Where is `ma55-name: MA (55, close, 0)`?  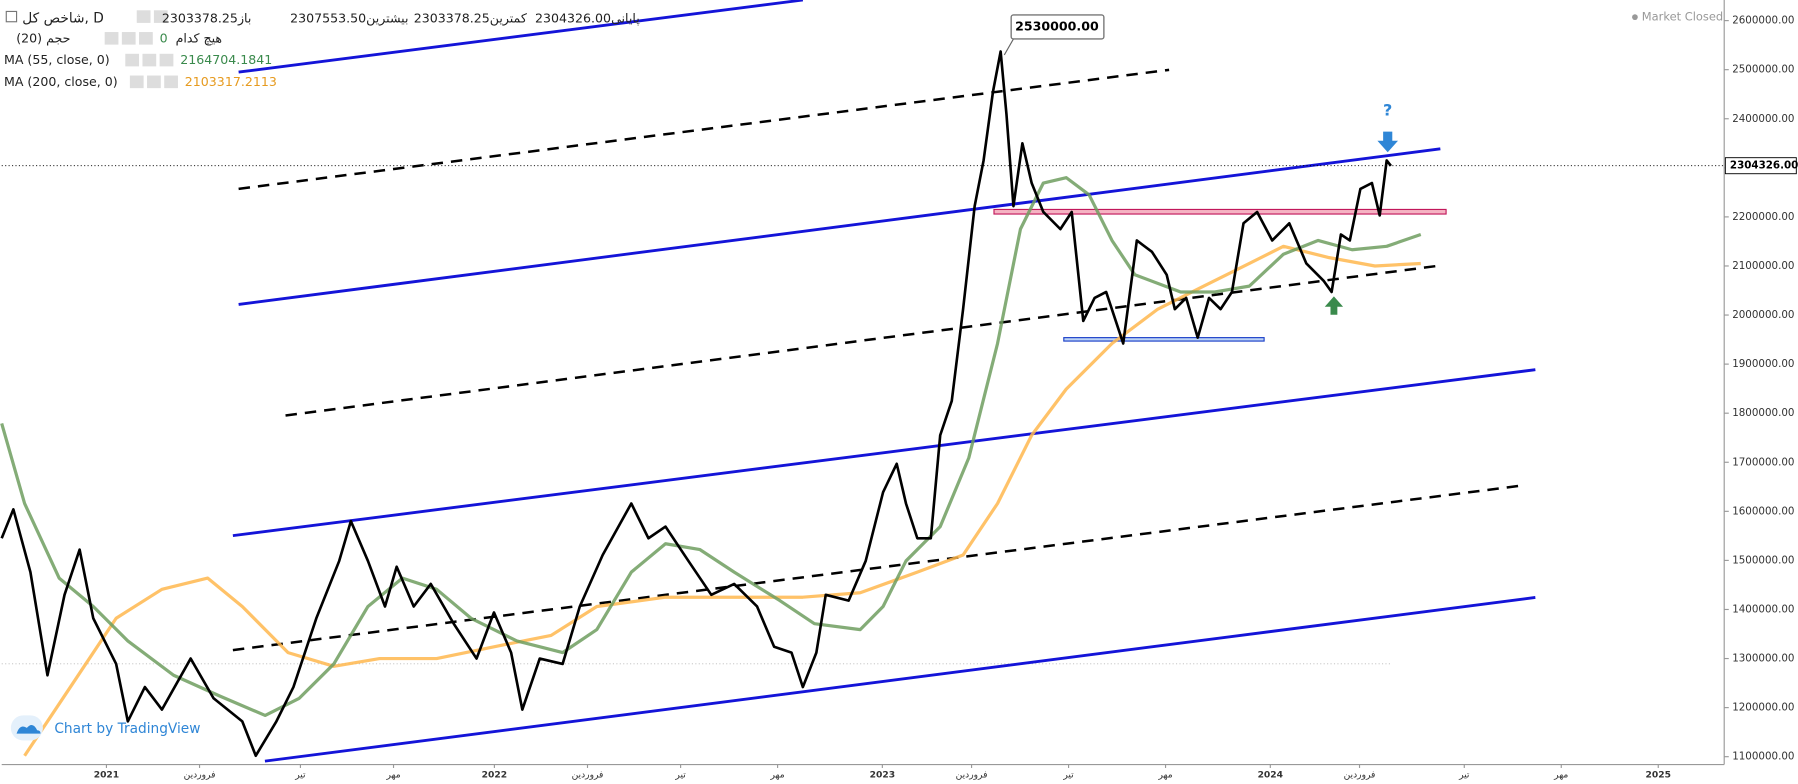
ma55-name: MA (55, close, 0) is located at coordinates (57, 59).